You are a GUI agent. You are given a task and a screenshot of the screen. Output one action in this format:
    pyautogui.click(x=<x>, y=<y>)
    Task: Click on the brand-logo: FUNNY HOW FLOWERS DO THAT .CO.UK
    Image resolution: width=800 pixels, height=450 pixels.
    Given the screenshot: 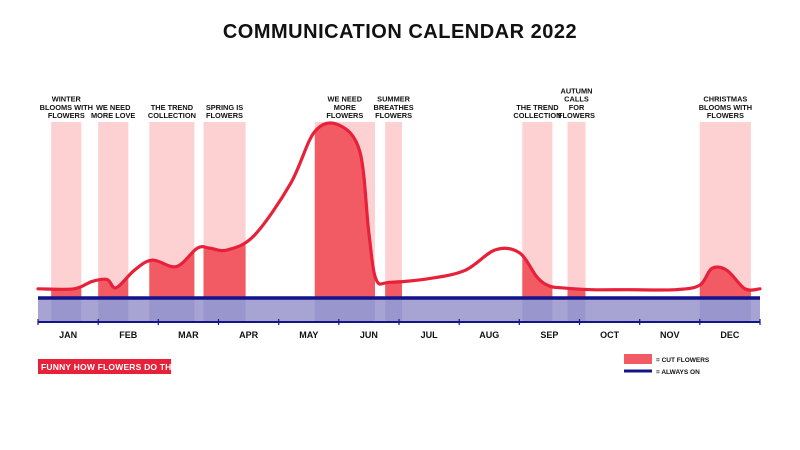 What is the action you would take?
    pyautogui.click(x=119, y=366)
    